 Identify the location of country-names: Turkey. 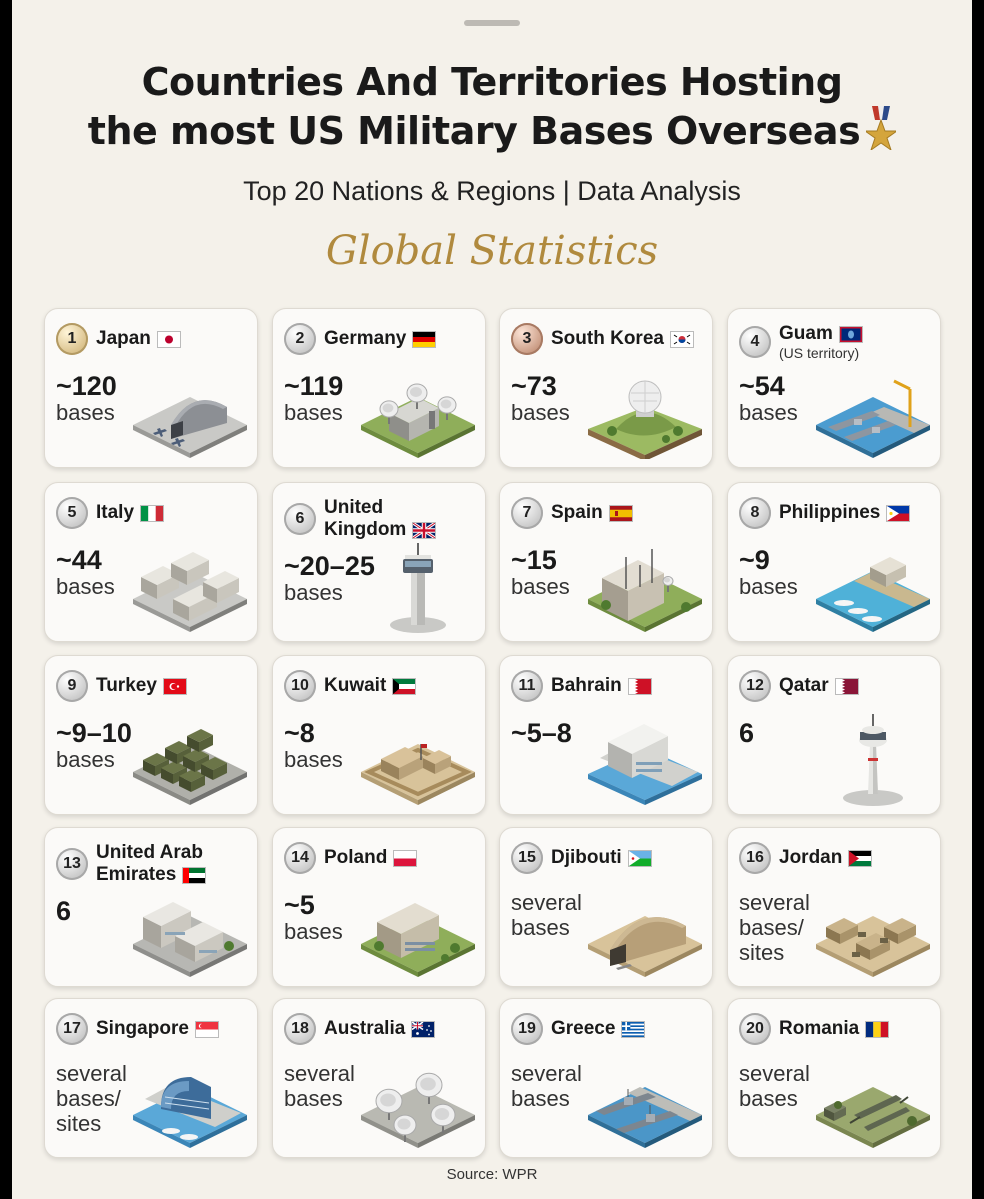
(141, 686).